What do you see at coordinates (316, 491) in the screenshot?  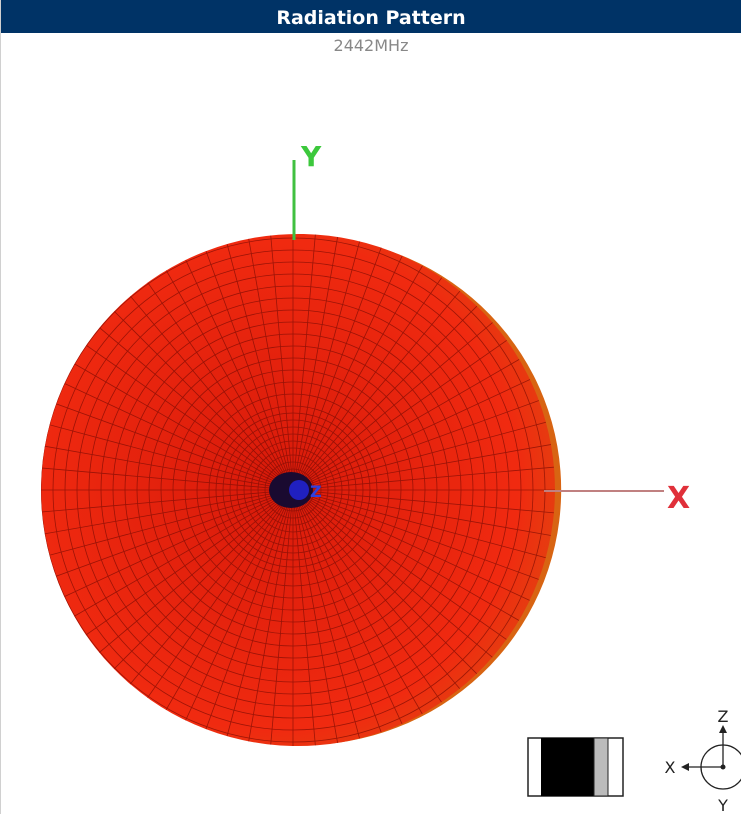 I see `z-axis-label: Z` at bounding box center [316, 491].